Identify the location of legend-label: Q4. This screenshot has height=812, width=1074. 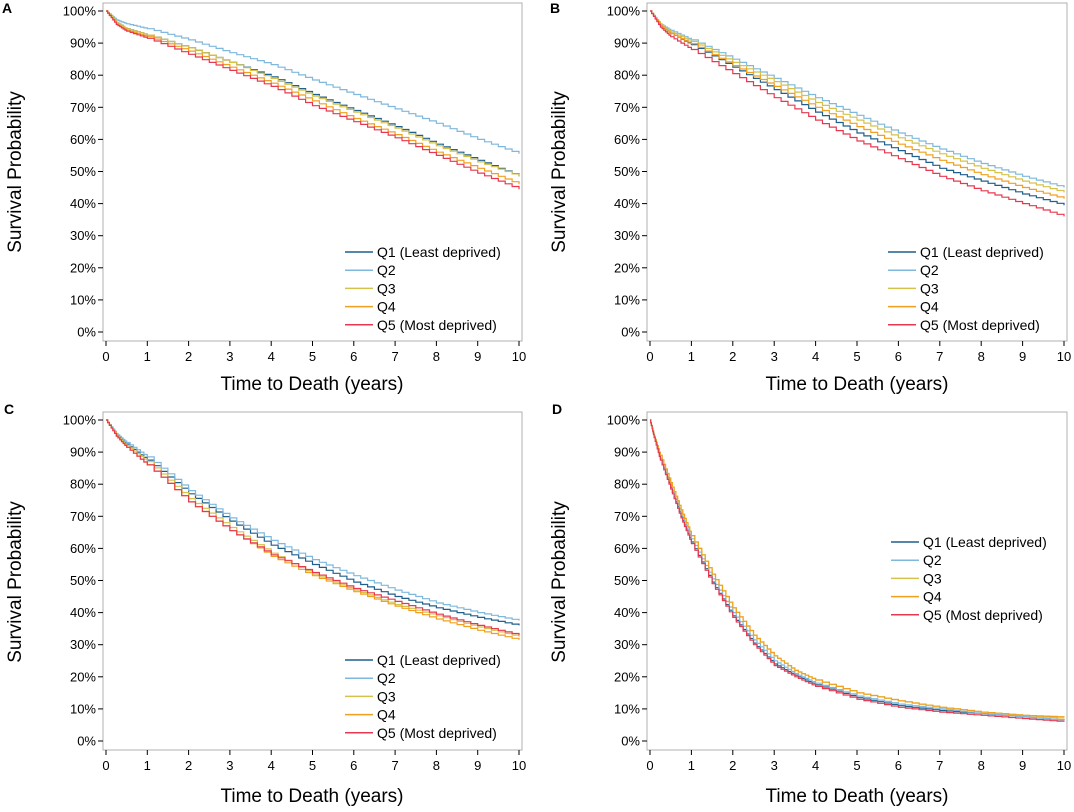
(929, 307).